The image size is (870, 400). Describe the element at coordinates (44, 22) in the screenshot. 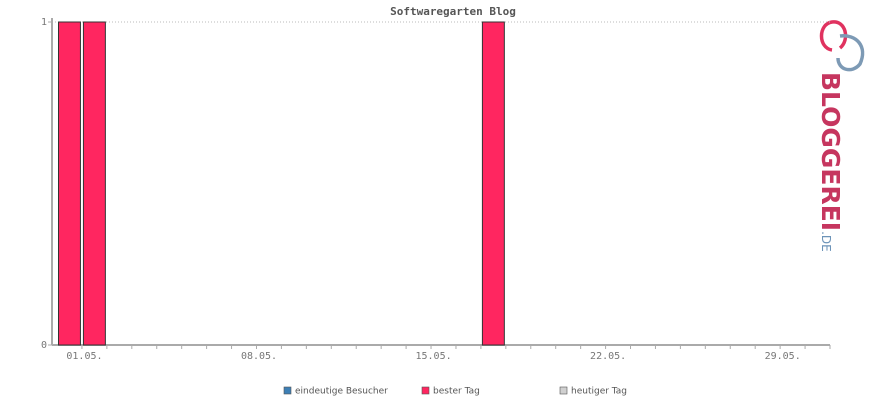

I see `y-tick-label: 1` at that location.